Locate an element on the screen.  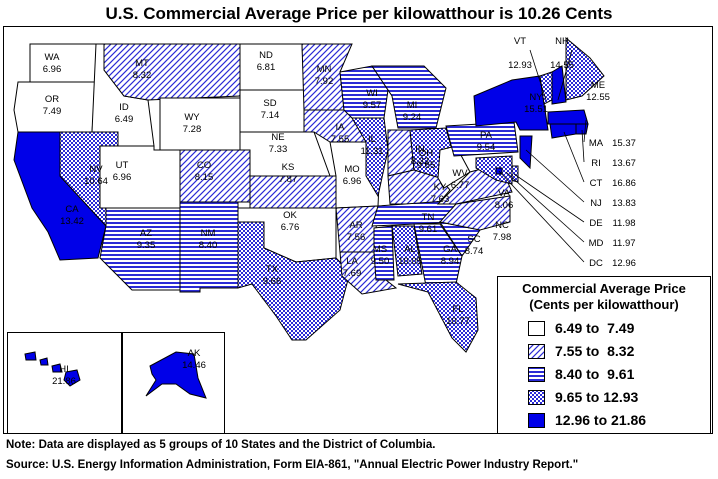
state-label-ks: KS is located at coordinates (288, 167).